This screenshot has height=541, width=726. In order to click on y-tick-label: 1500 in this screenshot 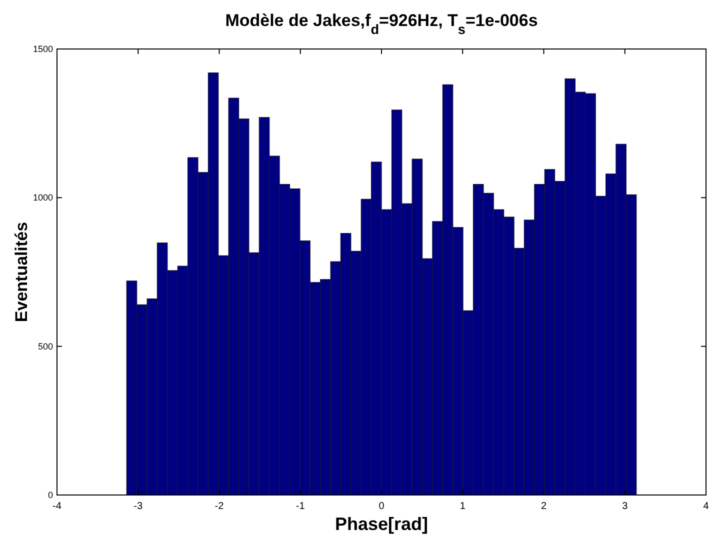, I will do `click(42, 49)`.